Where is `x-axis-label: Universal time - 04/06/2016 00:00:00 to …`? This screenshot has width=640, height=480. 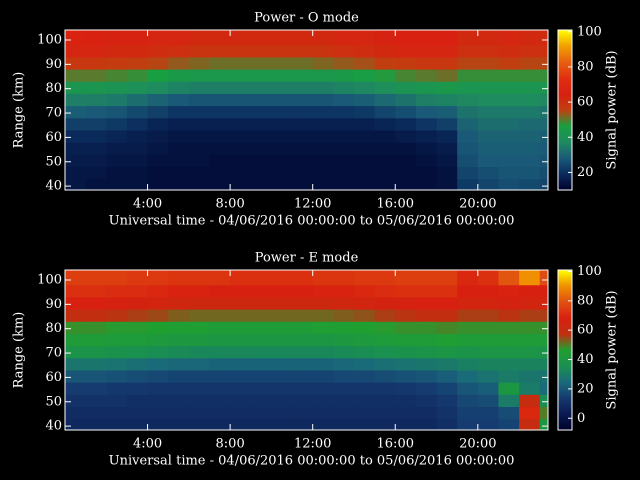
x-axis-label: Universal time - 04/06/2016 00:00:00 to … is located at coordinates (312, 221).